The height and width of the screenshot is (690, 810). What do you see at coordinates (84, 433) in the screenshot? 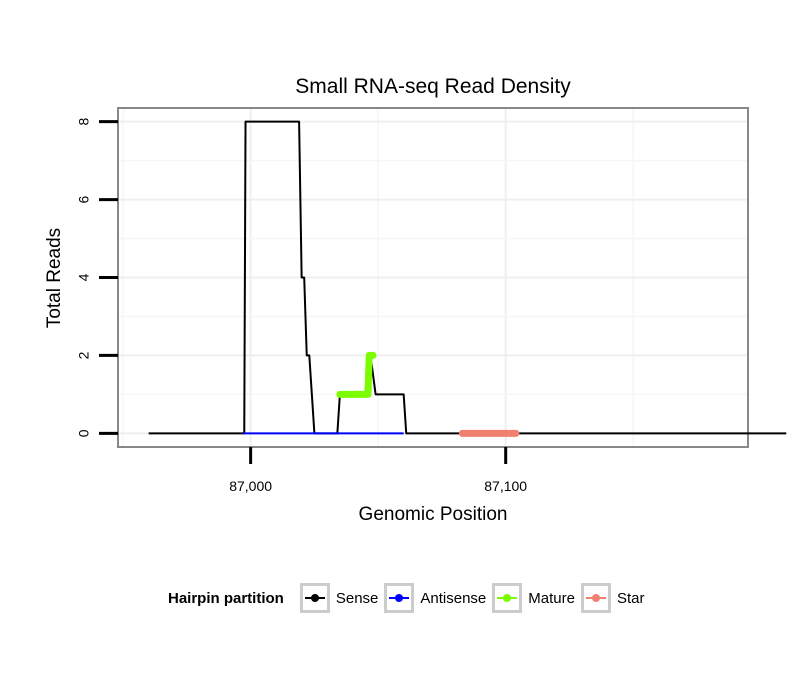
I see `y-tick-label: 0` at bounding box center [84, 433].